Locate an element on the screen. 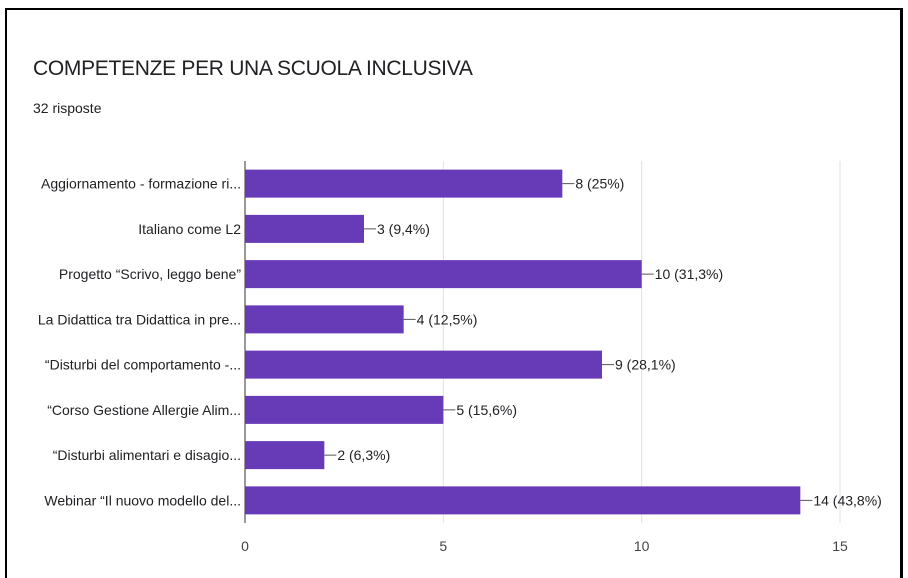 The width and height of the screenshot is (908, 578). data-label: 5 (15,6%) is located at coordinates (486, 410).